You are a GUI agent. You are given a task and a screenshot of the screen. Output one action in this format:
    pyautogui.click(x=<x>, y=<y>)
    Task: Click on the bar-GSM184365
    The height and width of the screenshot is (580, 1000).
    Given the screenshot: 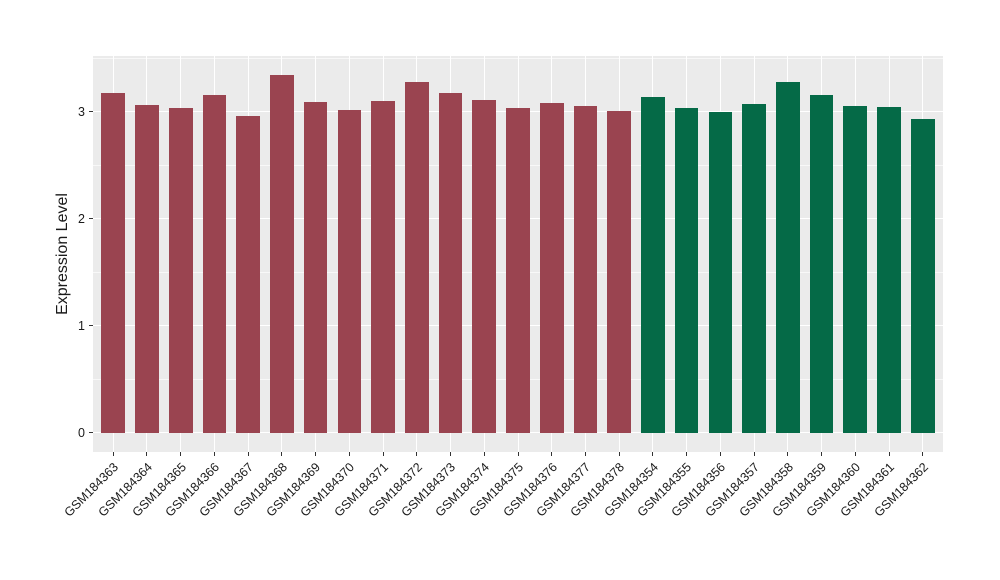 What is the action you would take?
    pyautogui.click(x=180, y=270)
    